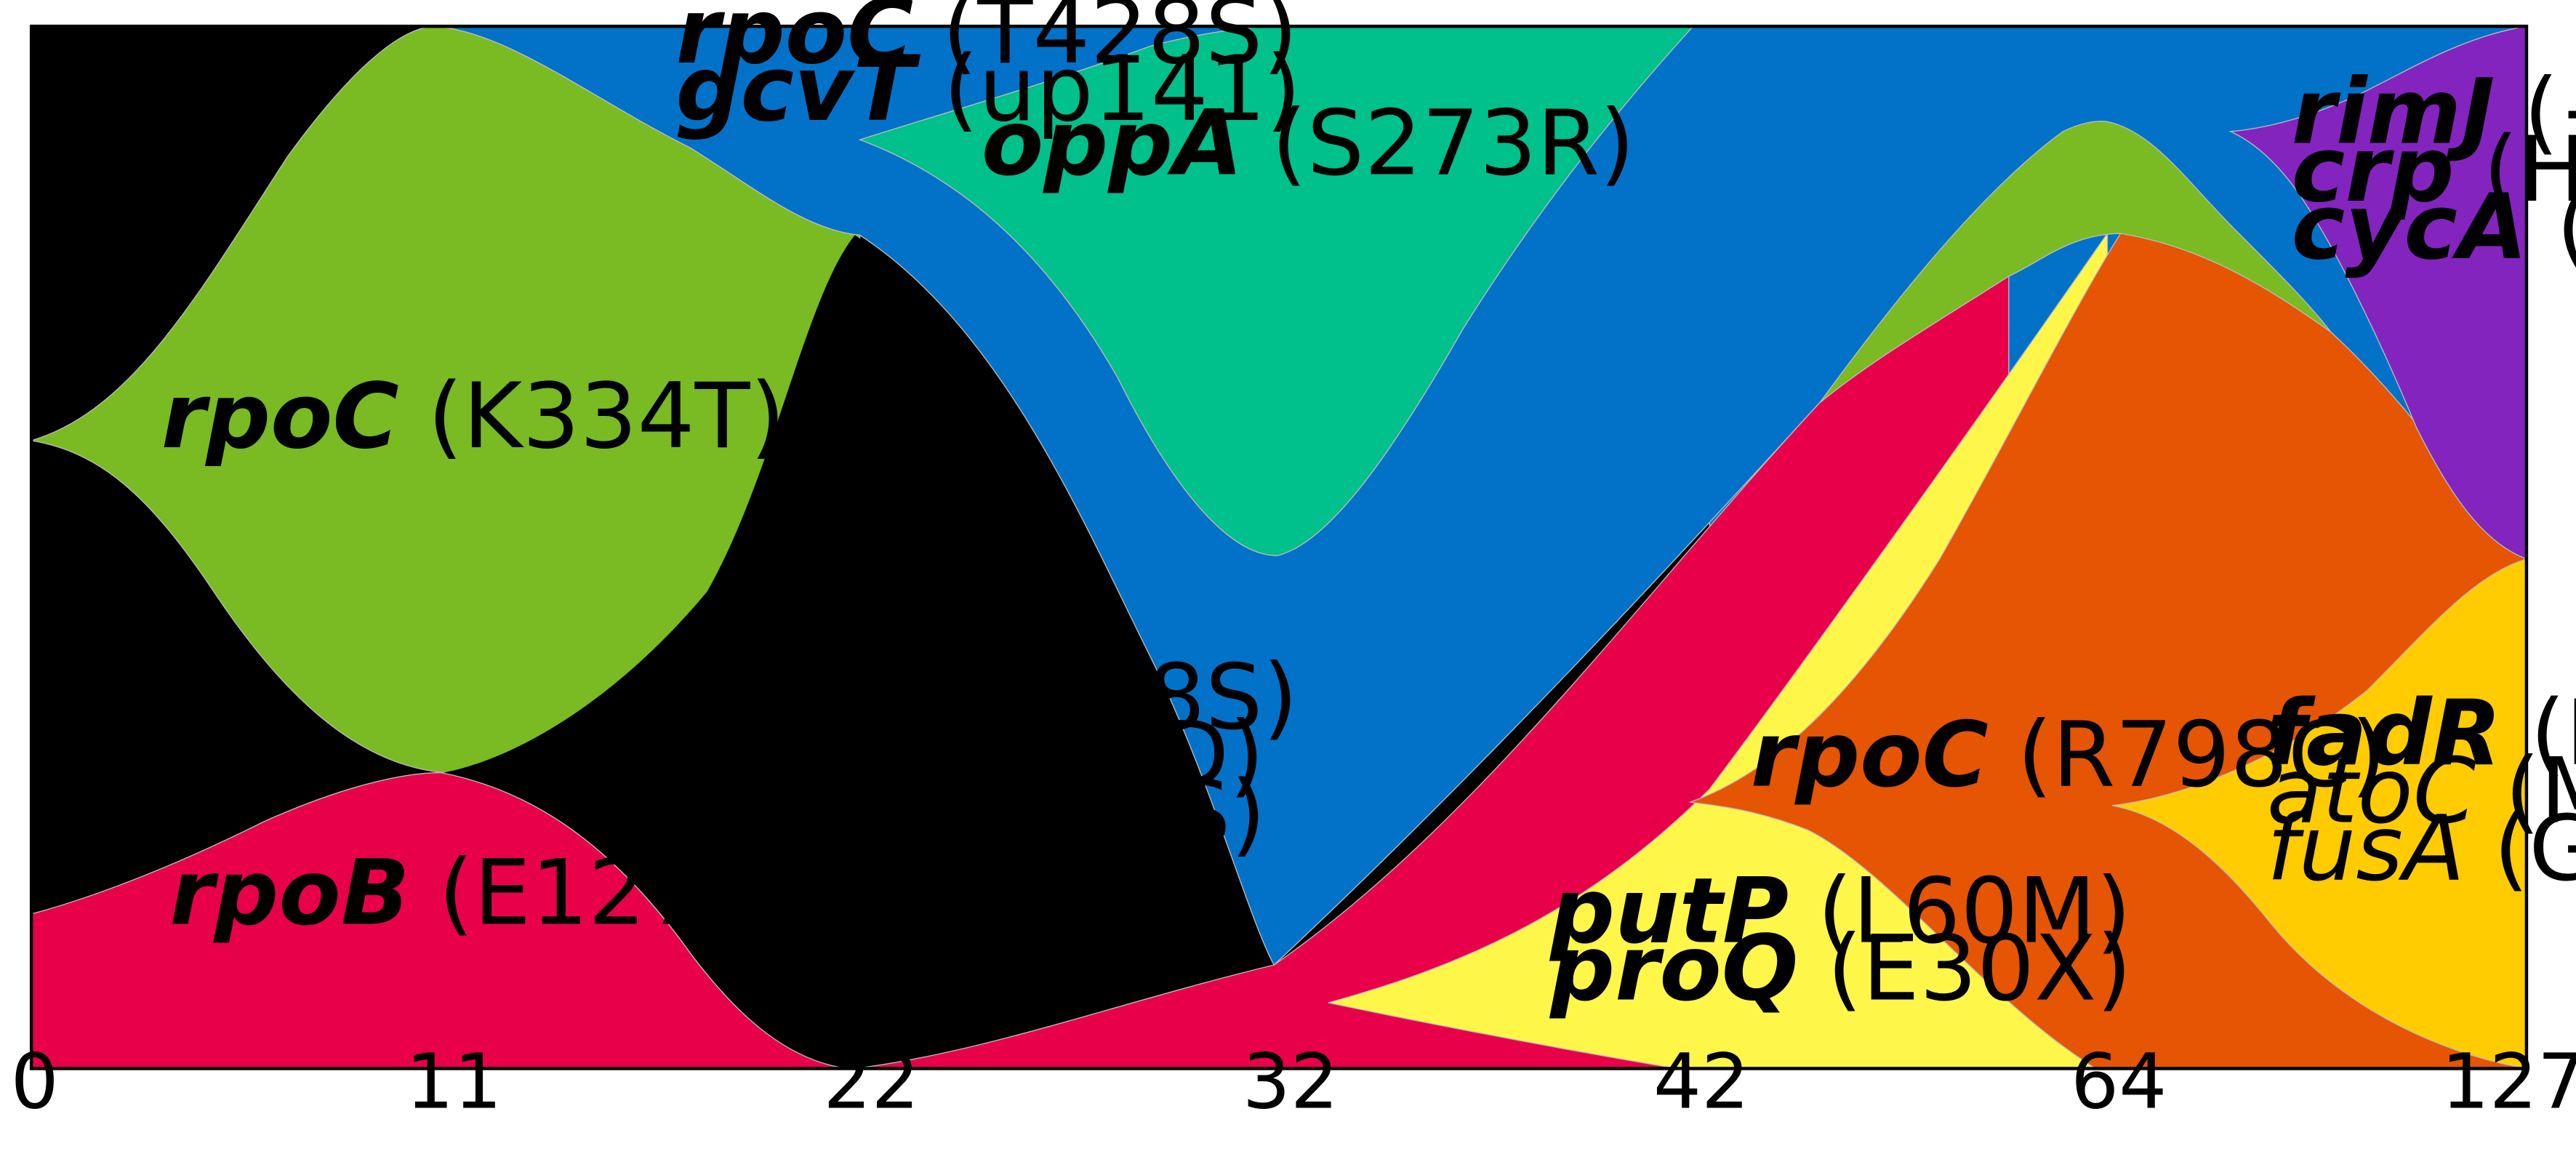 The width and height of the screenshot is (2576, 1154). I want to click on mutation-label: fadR (P68T), so click(2421, 733).